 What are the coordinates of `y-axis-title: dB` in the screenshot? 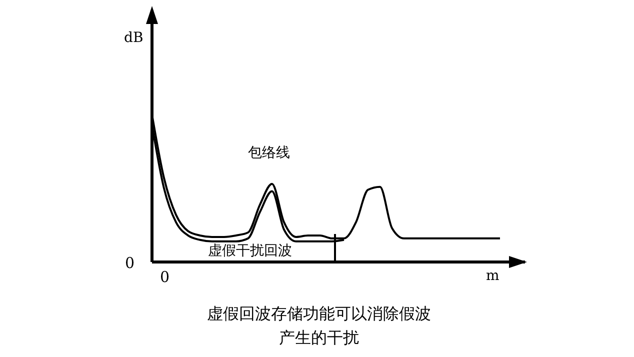 It's located at (134, 38).